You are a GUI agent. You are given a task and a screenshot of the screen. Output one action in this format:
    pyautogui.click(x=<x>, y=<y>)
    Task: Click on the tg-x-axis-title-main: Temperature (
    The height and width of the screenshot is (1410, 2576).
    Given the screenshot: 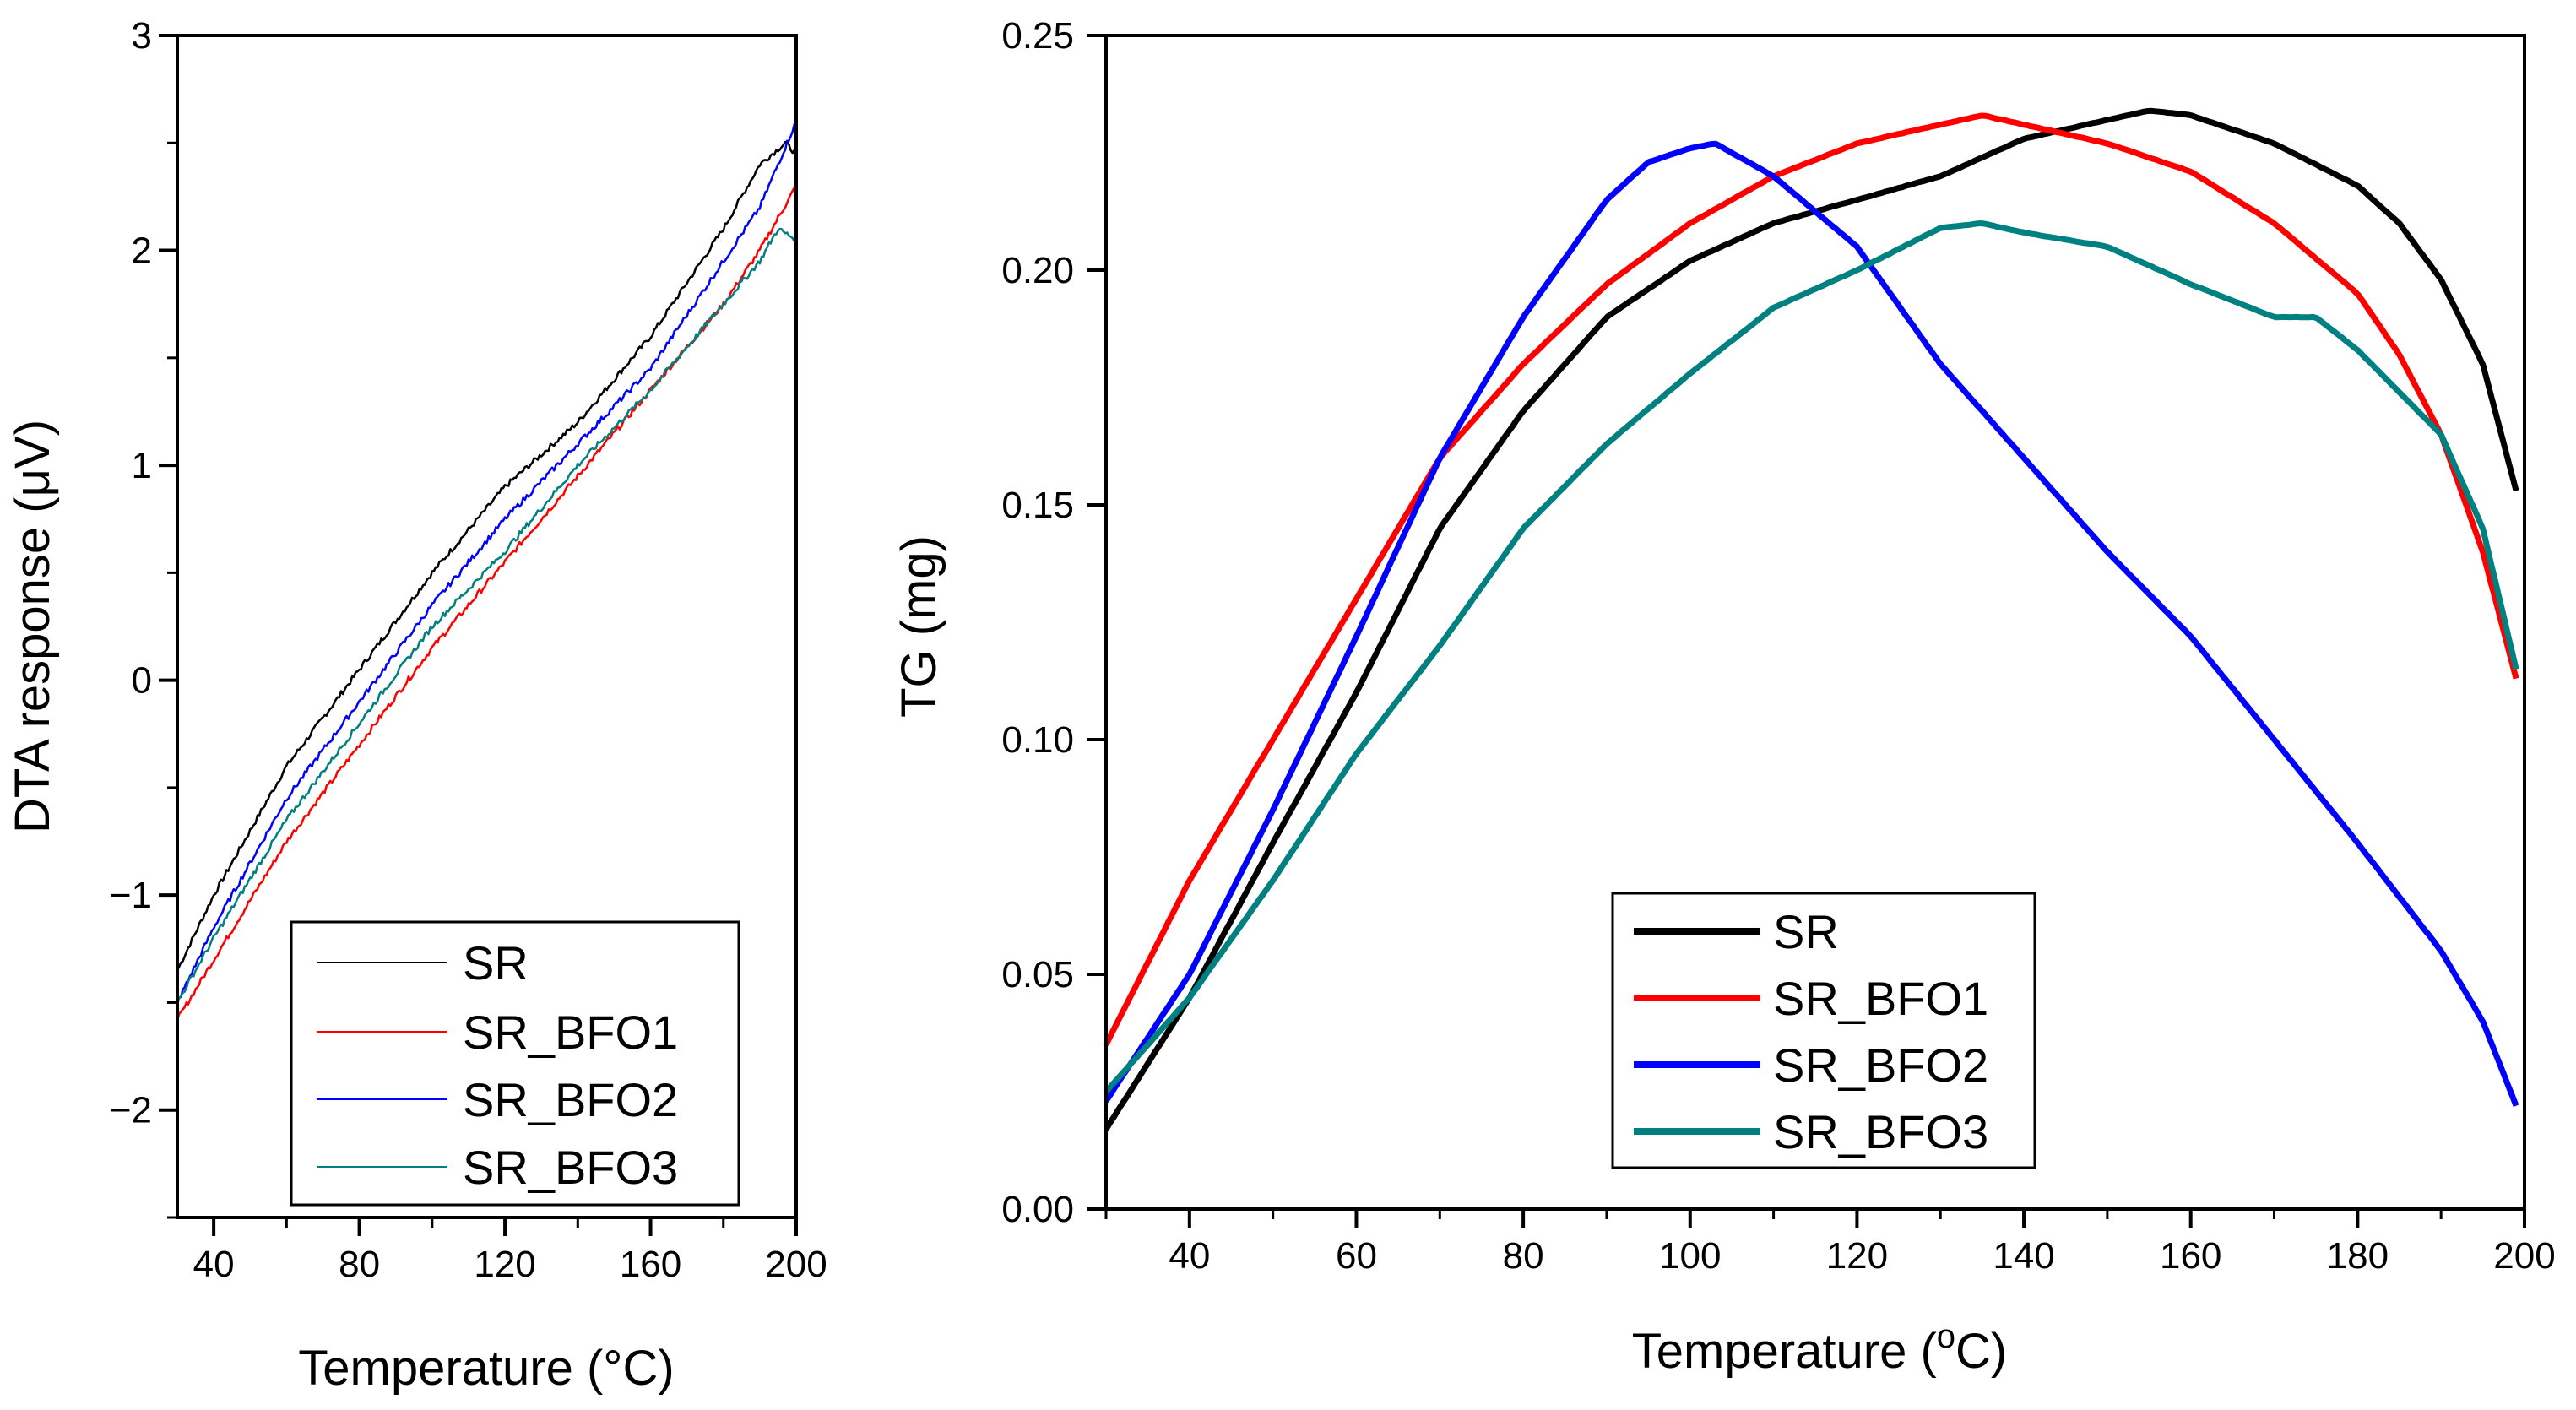 What is the action you would take?
    pyautogui.click(x=1784, y=1351)
    